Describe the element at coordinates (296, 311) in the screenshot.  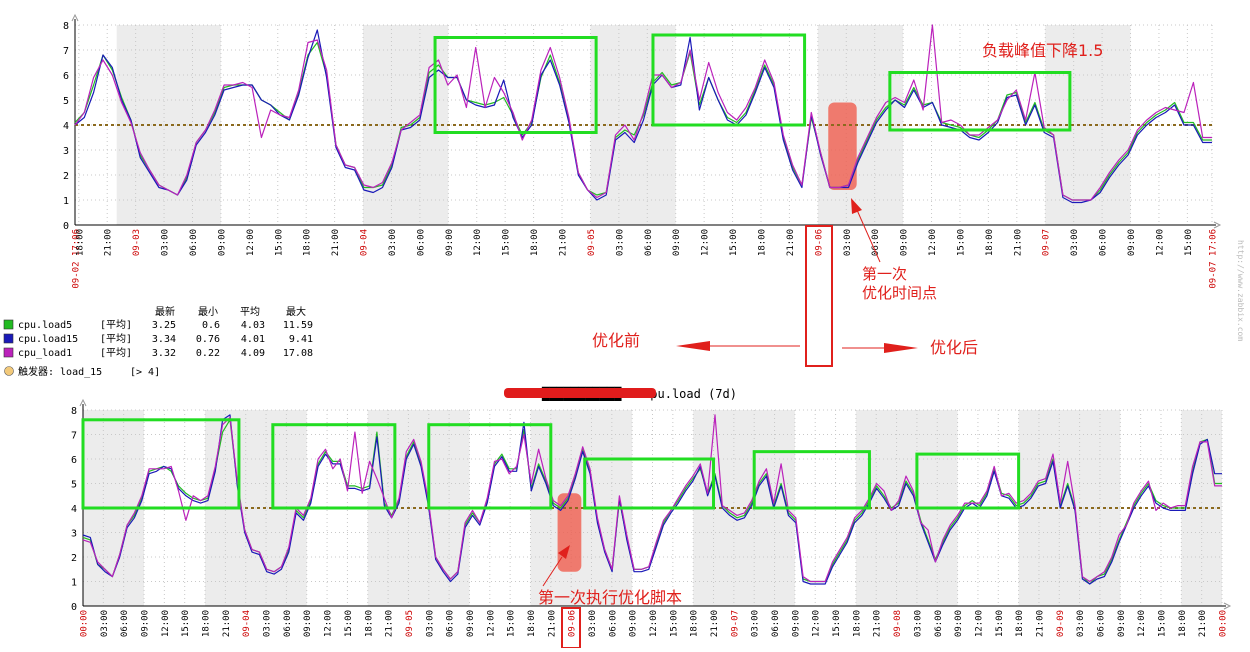
I see `legend-header: 最大` at that location.